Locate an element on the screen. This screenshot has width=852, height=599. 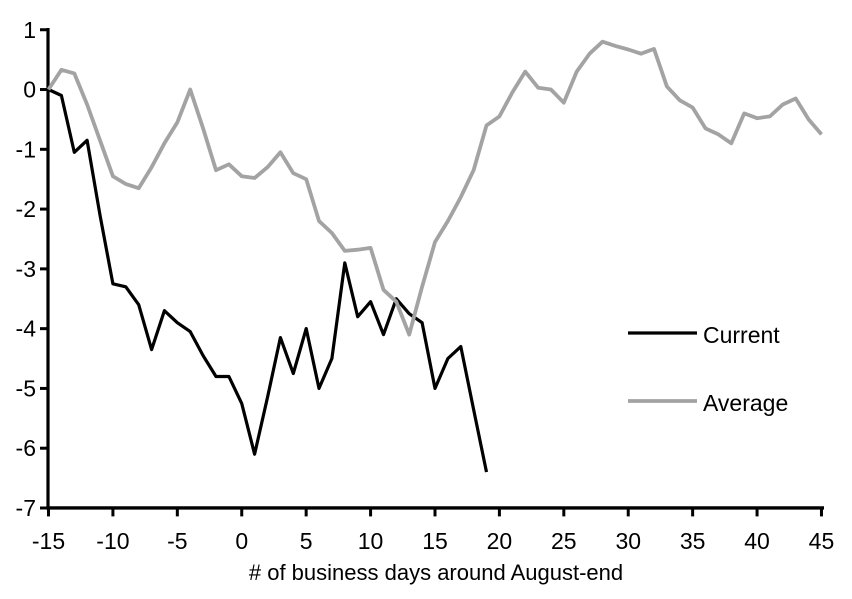
x-tick-label: -15 is located at coordinates (48, 541).